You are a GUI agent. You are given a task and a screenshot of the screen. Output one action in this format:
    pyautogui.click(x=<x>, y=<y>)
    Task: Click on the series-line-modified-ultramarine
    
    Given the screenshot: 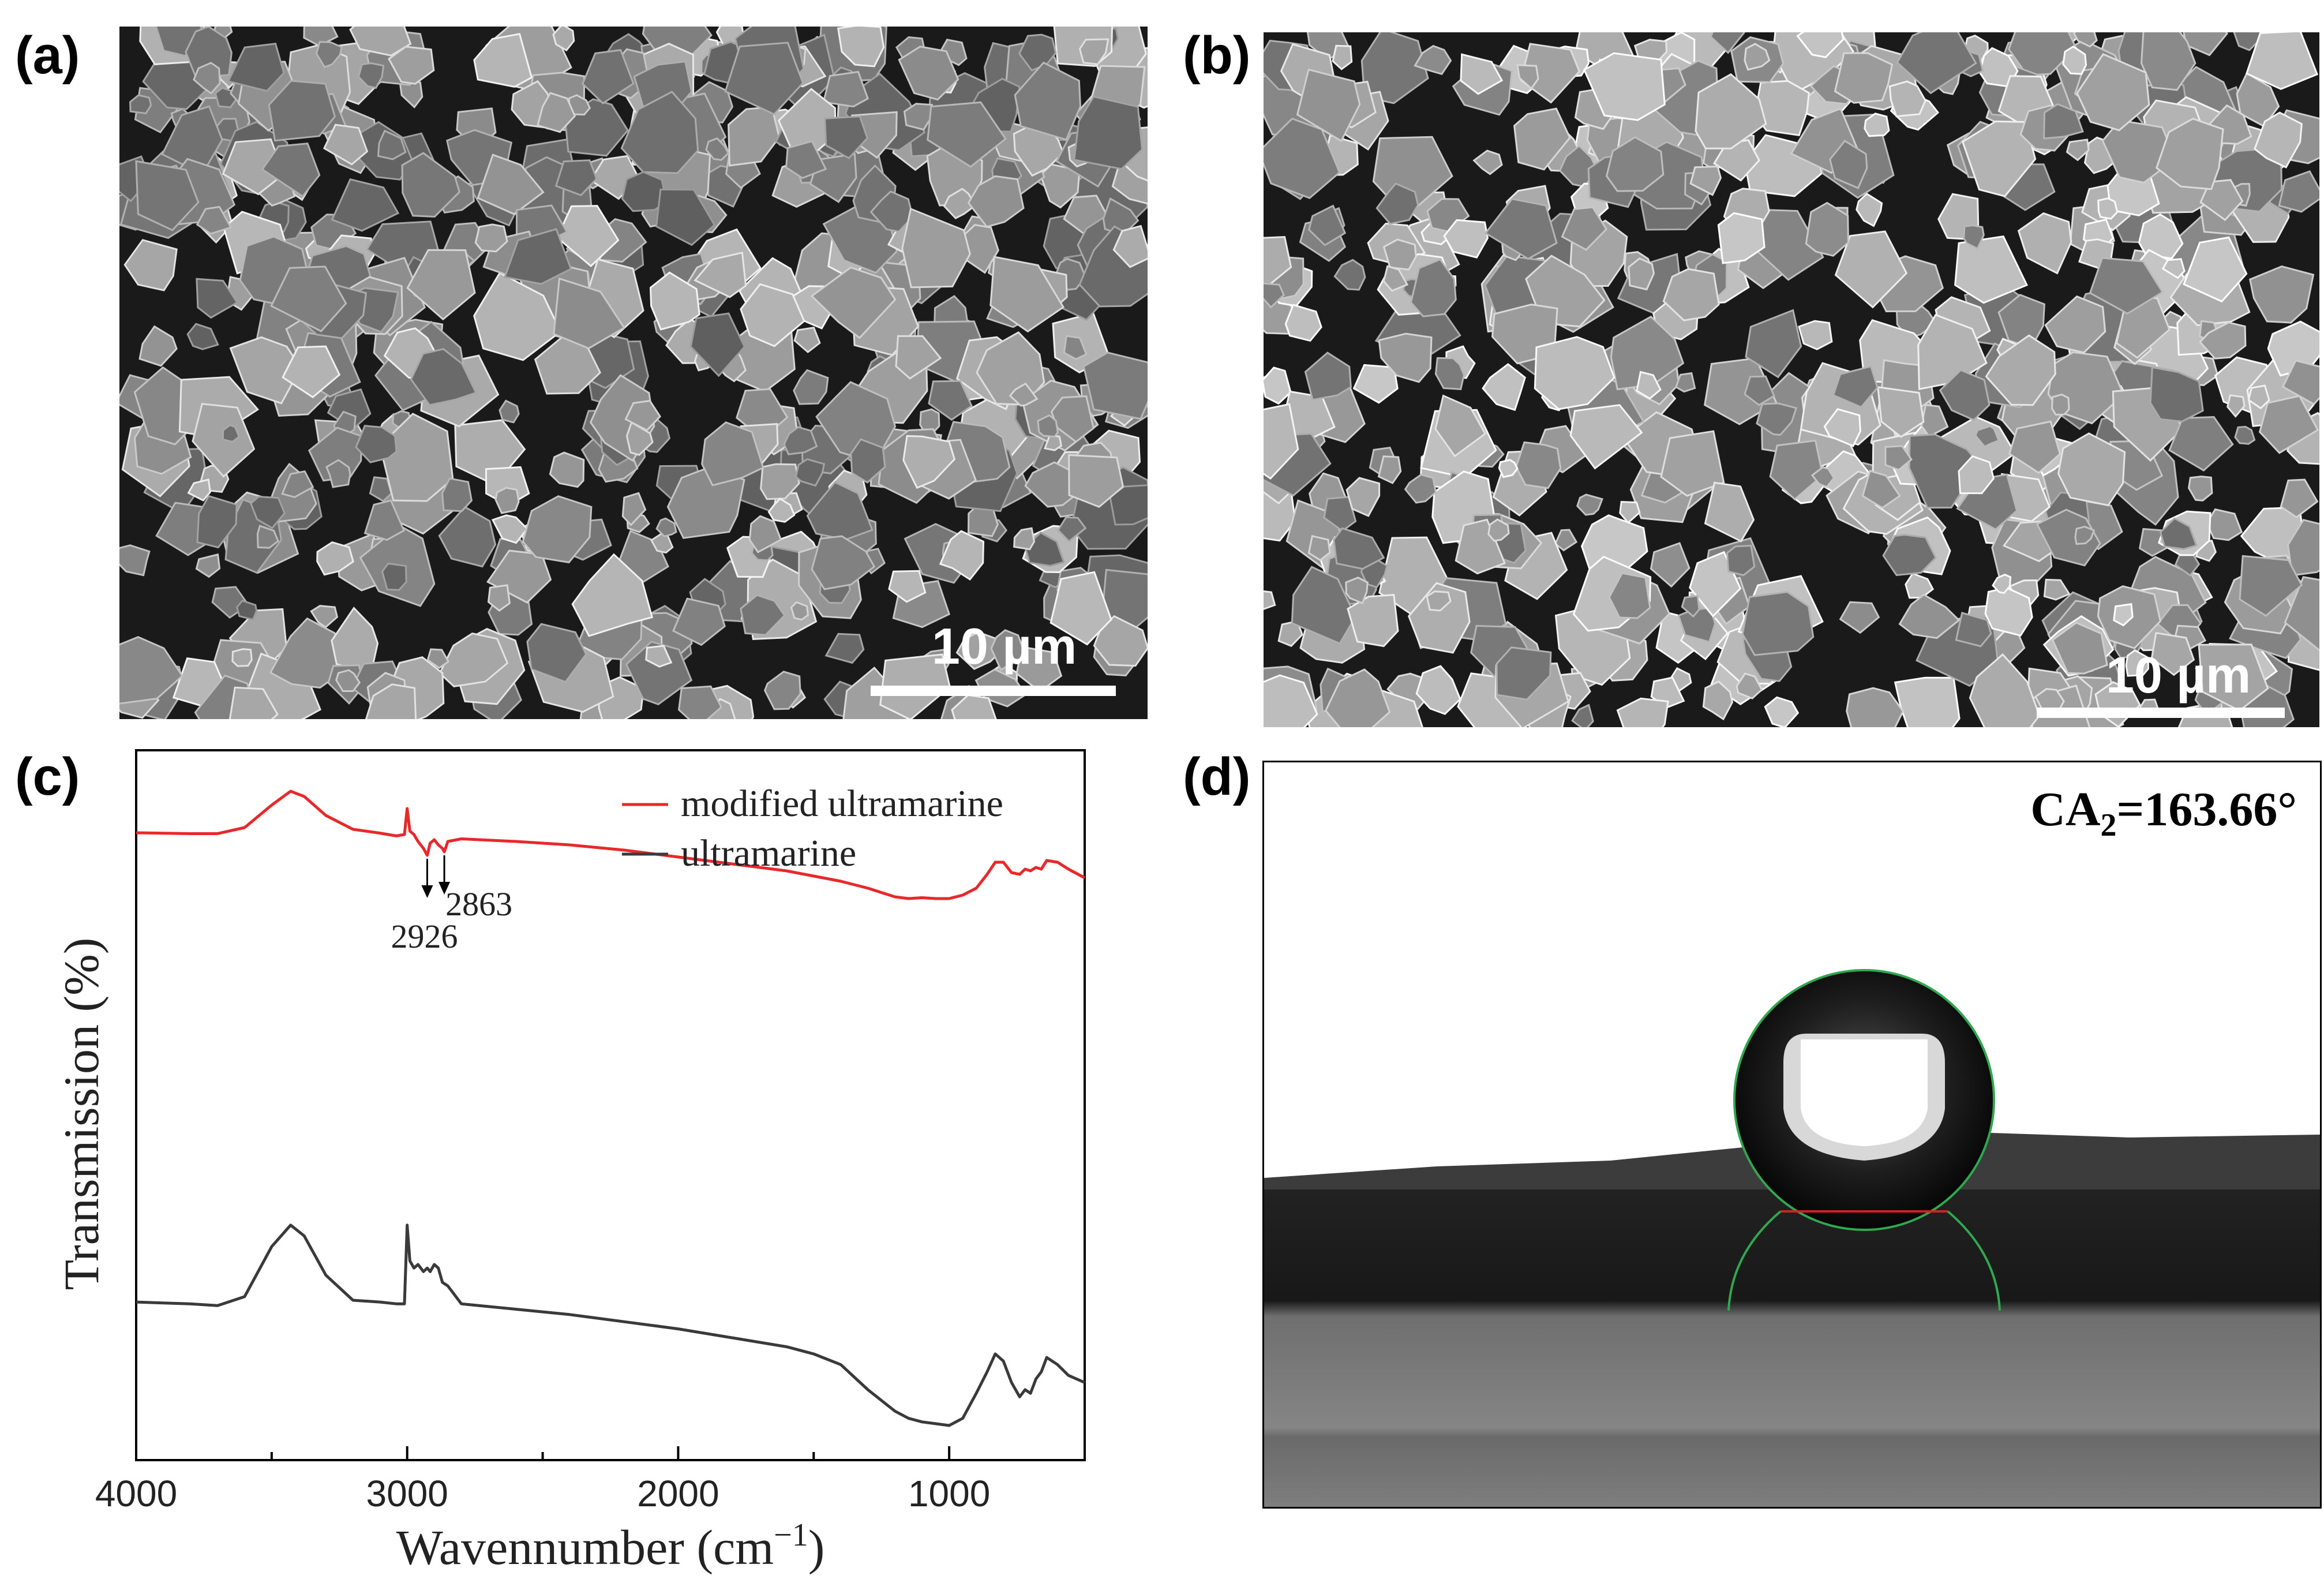 What is the action you would take?
    pyautogui.click(x=611, y=845)
    